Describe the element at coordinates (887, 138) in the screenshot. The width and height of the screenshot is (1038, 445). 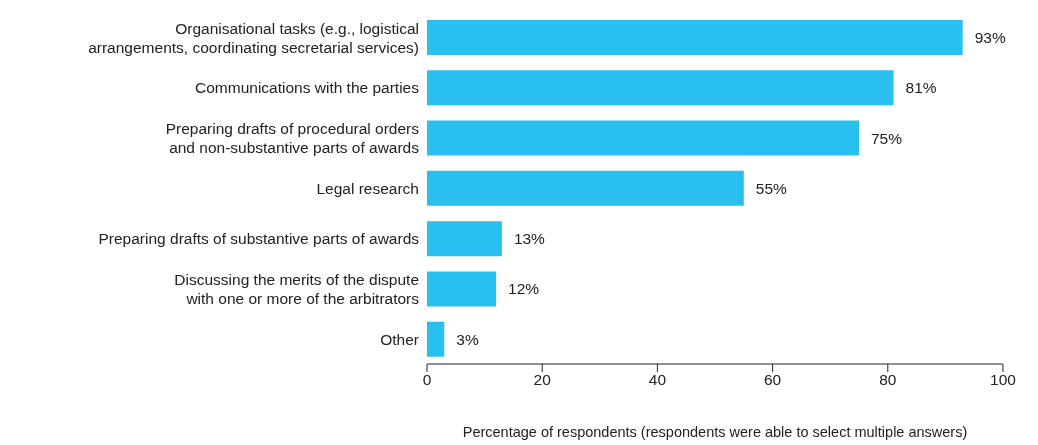
I see `data-label: 75%` at that location.